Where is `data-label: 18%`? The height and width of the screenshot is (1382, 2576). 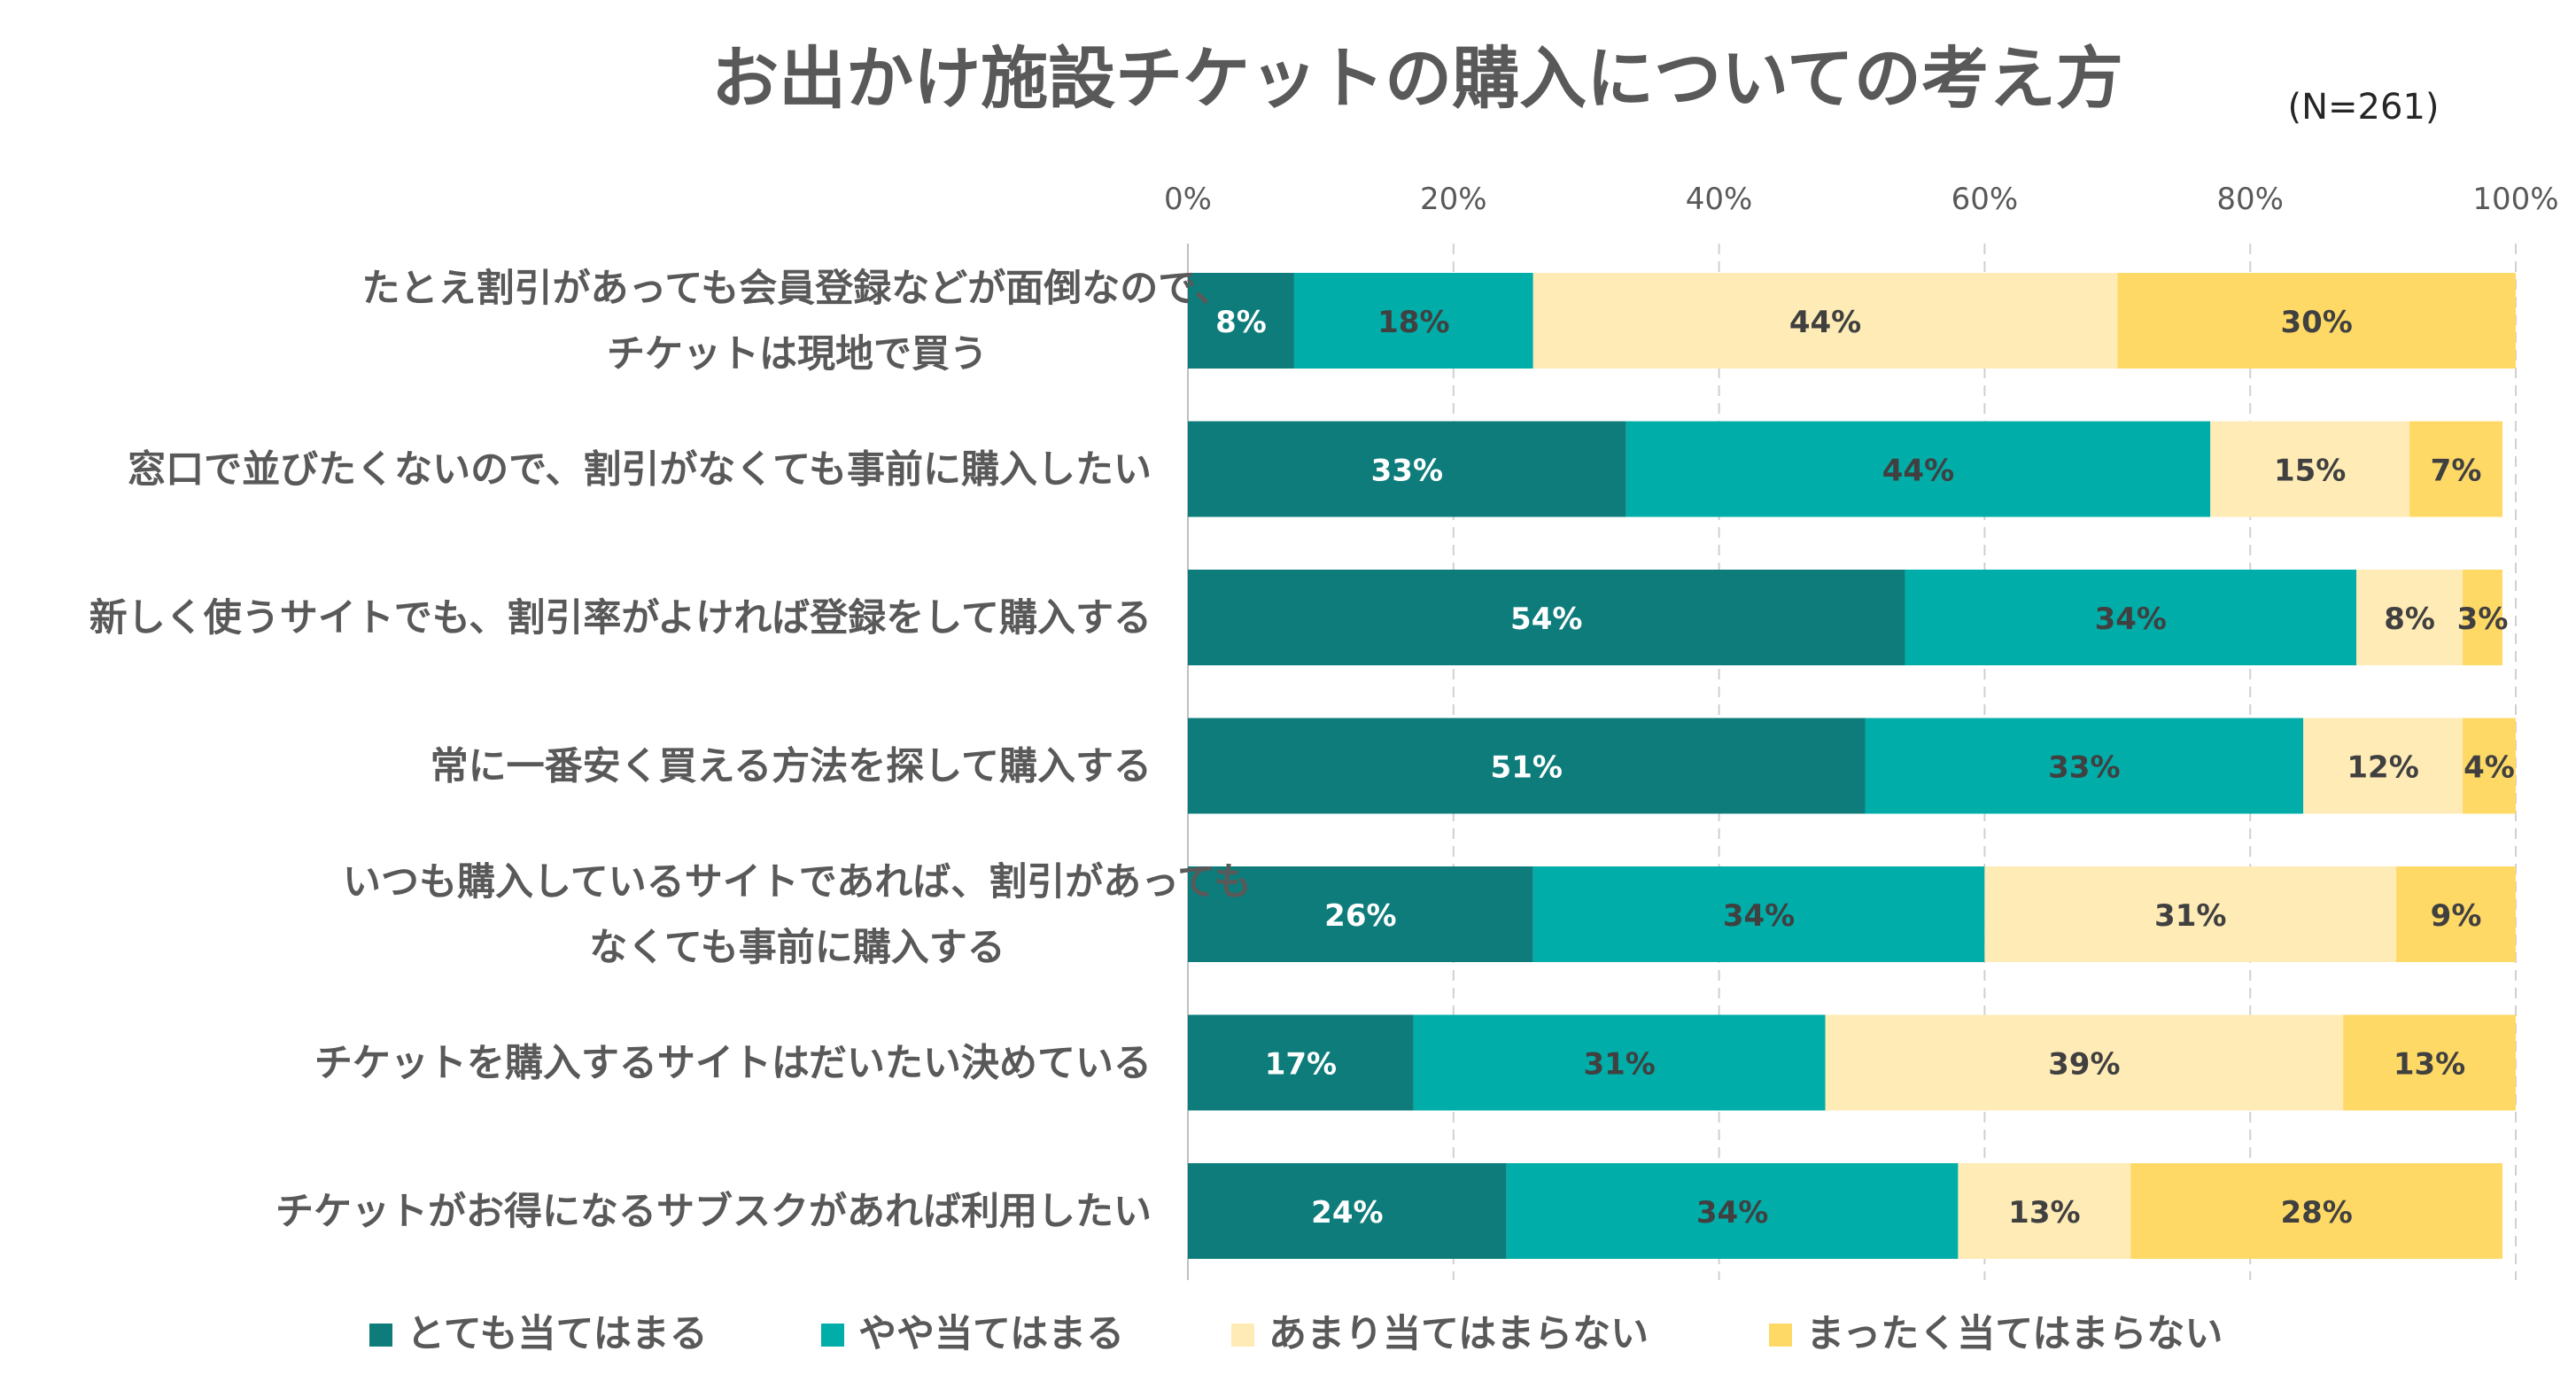
data-label: 18% is located at coordinates (1413, 322).